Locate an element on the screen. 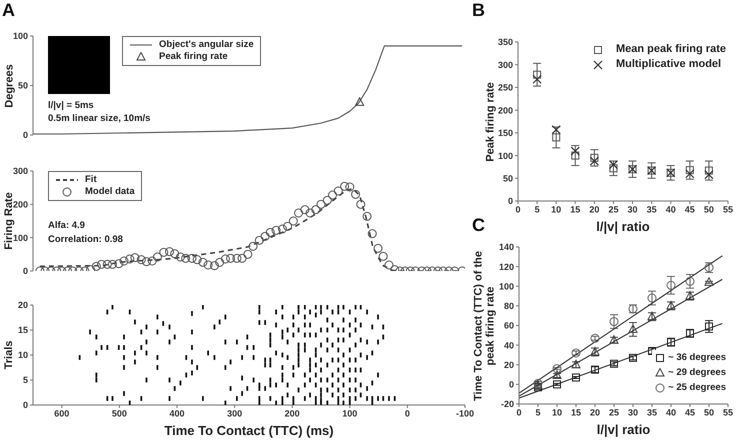 The image size is (737, 443). legend-label: ~ 36 degrees is located at coordinates (697, 358).